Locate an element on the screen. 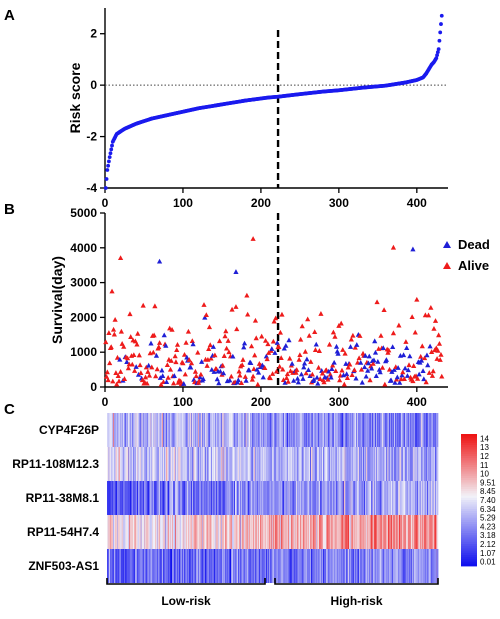 The image size is (500, 619). color-bar-segment is located at coordinates (469, 558).